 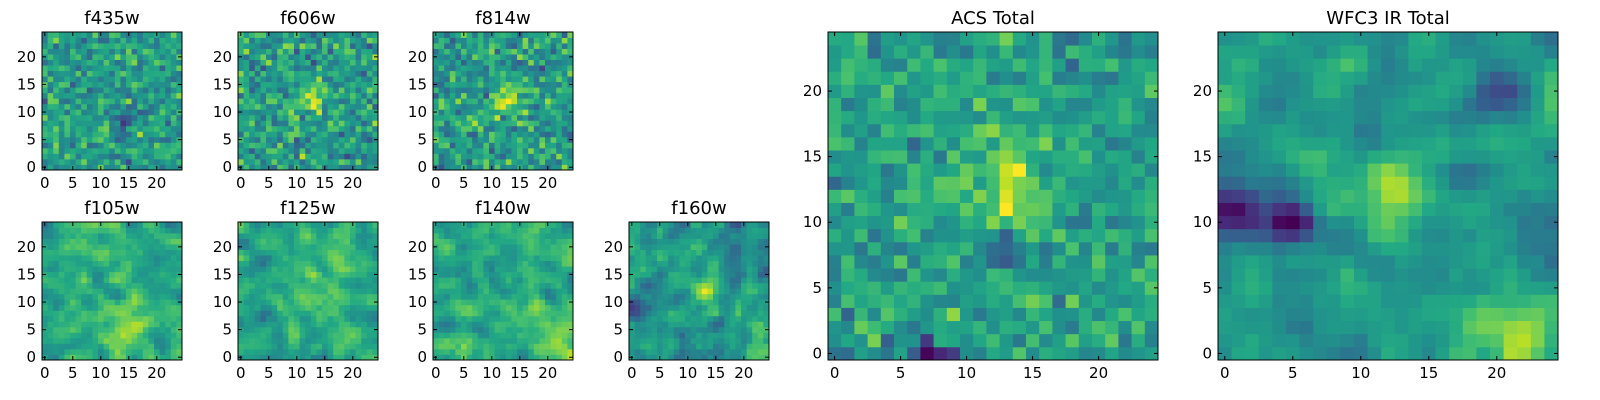 I want to click on y-tick-label: 0, so click(x=422, y=357).